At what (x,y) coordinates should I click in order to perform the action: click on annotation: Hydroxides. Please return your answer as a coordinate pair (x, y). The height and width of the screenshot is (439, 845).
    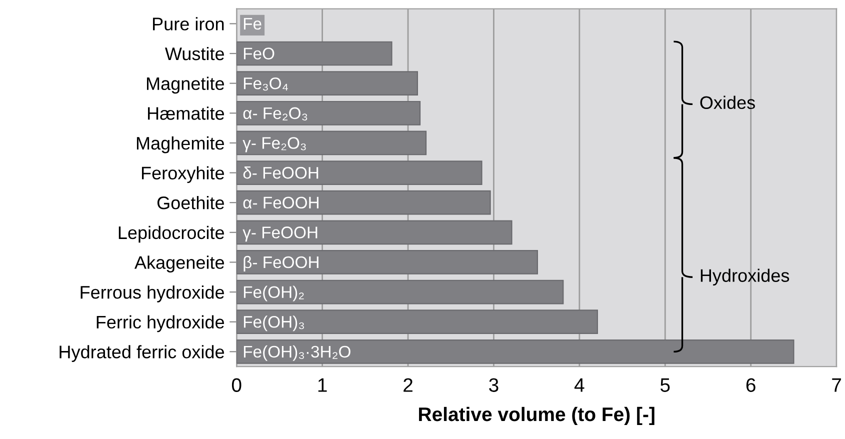
    Looking at the image, I should click on (745, 277).